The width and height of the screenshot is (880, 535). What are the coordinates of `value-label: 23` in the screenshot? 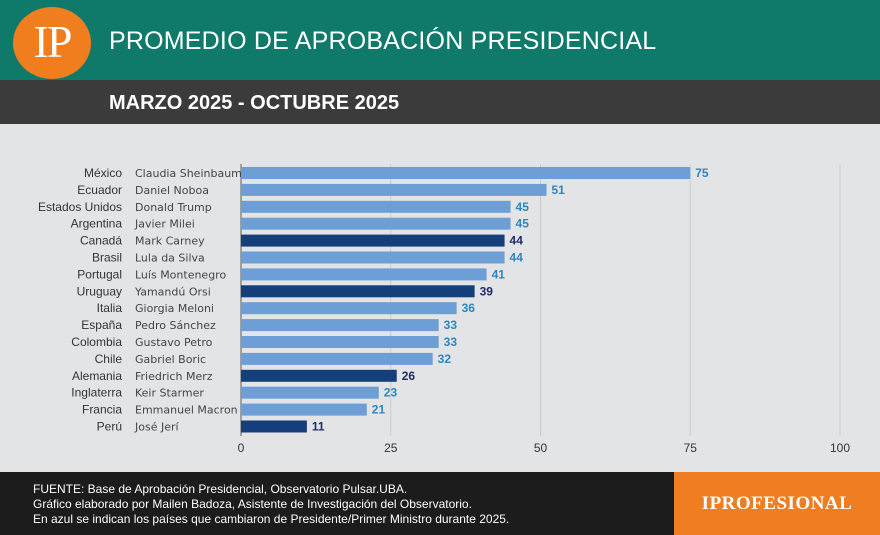 It's located at (391, 393).